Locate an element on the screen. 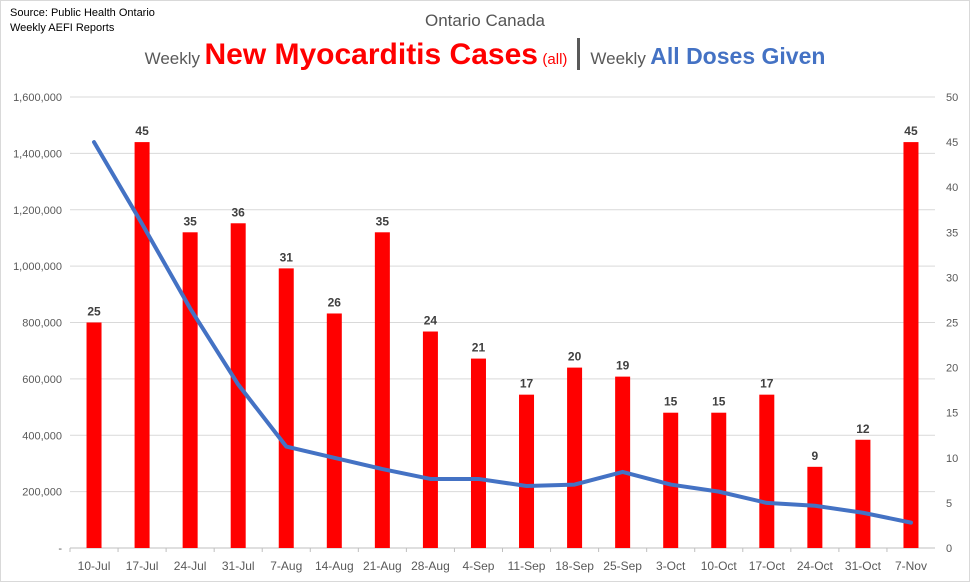 The width and height of the screenshot is (970, 582). source-line-1: Source: Public Health Ontario is located at coordinates (82, 13).